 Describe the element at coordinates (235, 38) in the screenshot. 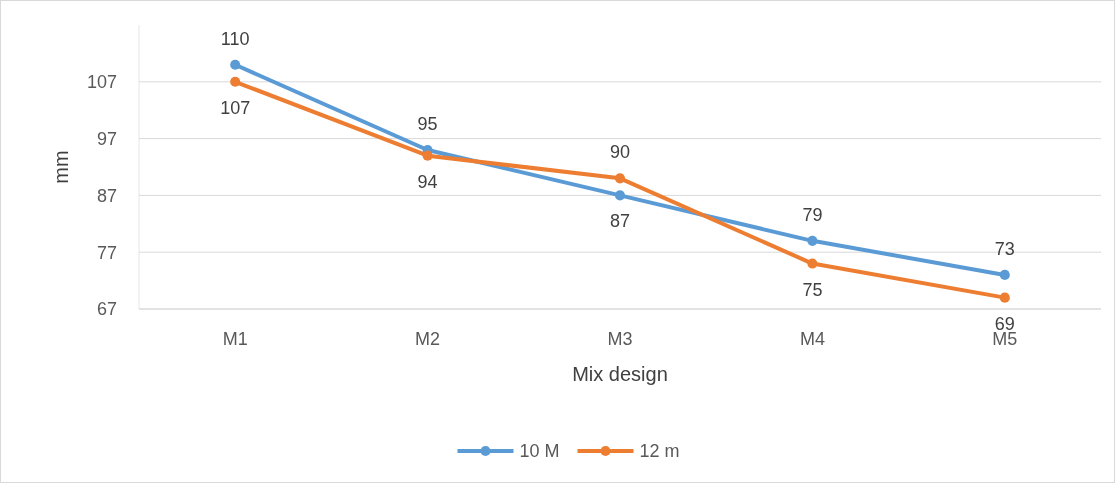

I see `data-label: 110` at that location.